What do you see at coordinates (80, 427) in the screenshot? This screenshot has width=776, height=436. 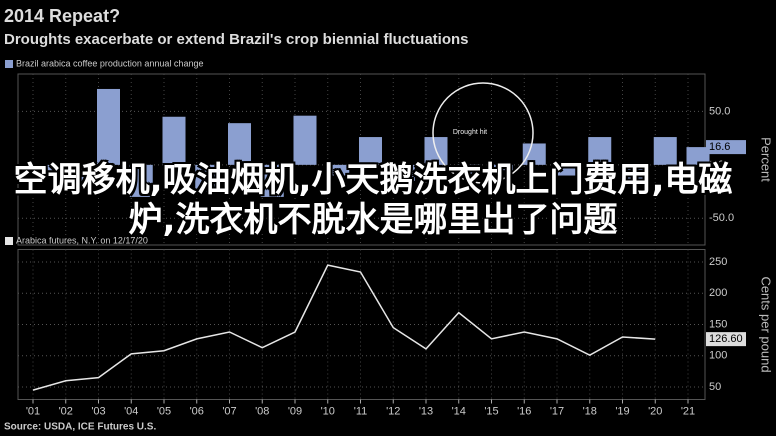 I see `source: Source: USDA, ICE Futures U.S.` at bounding box center [80, 427].